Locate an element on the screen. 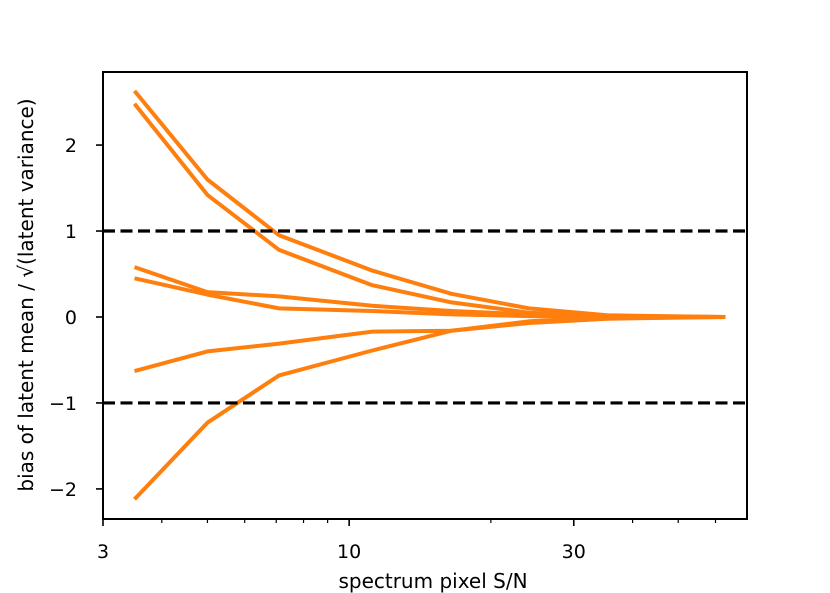 The width and height of the screenshot is (830, 593). x-axis-ticks: 3 10 30 is located at coordinates (407, 541).